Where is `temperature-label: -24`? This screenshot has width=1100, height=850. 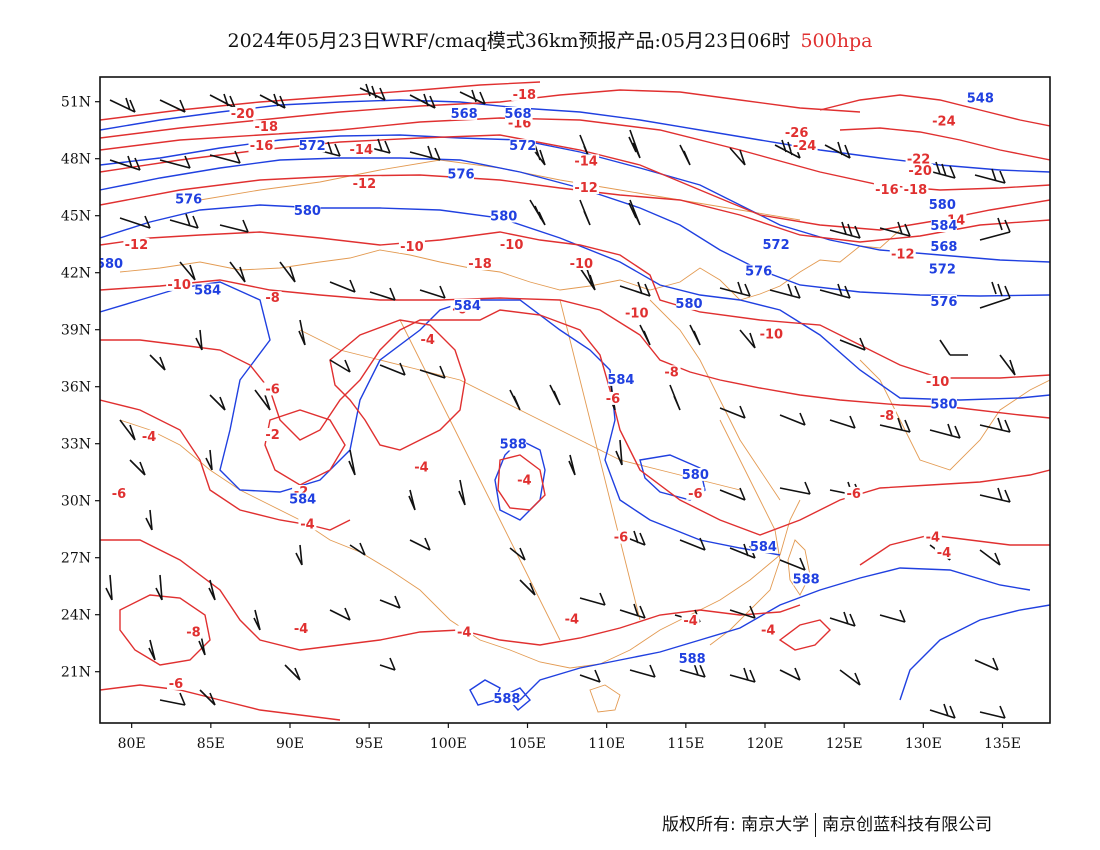 temperature-label: -24 is located at coordinates (944, 122).